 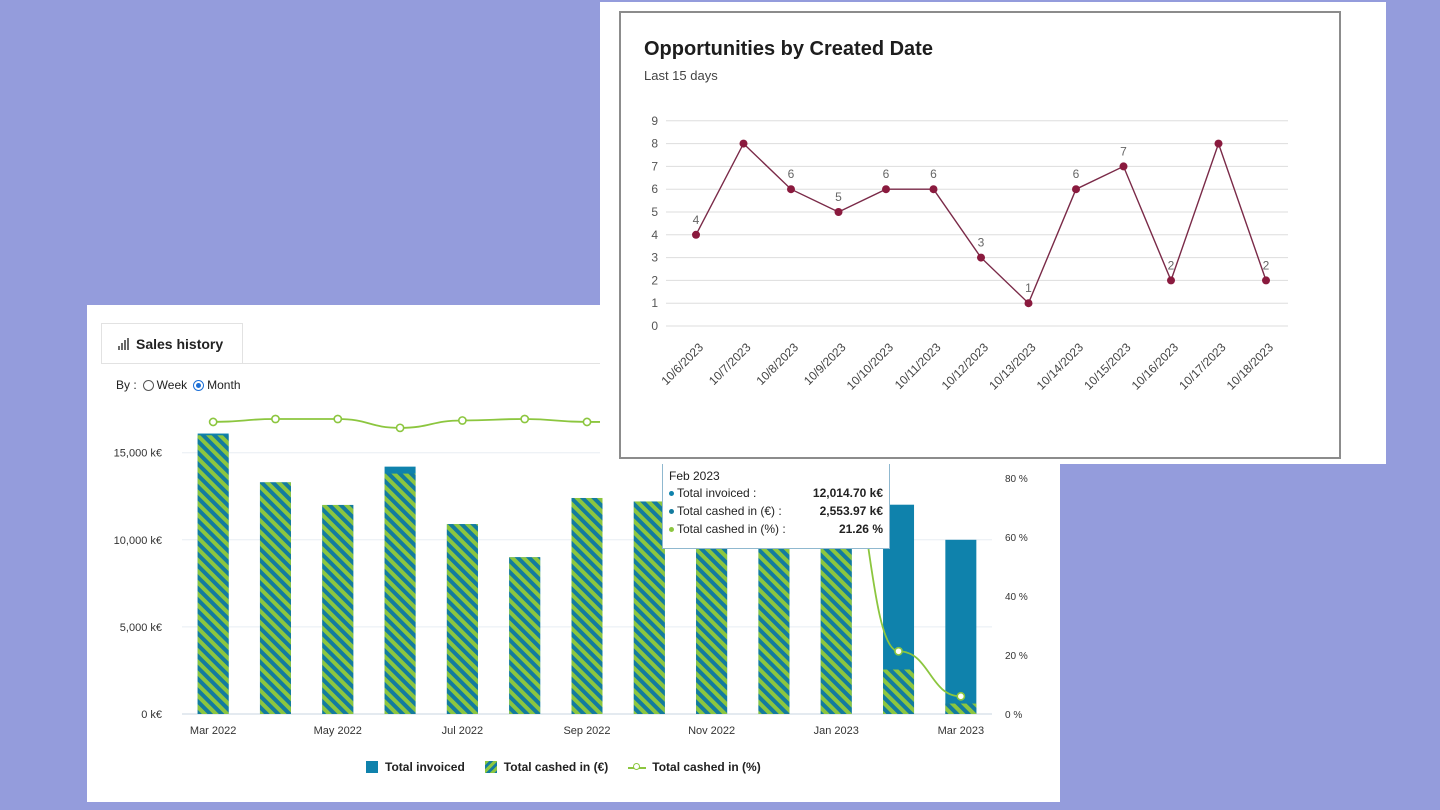 I want to click on x-tick-label: Mar 2022, so click(x=213, y=731).